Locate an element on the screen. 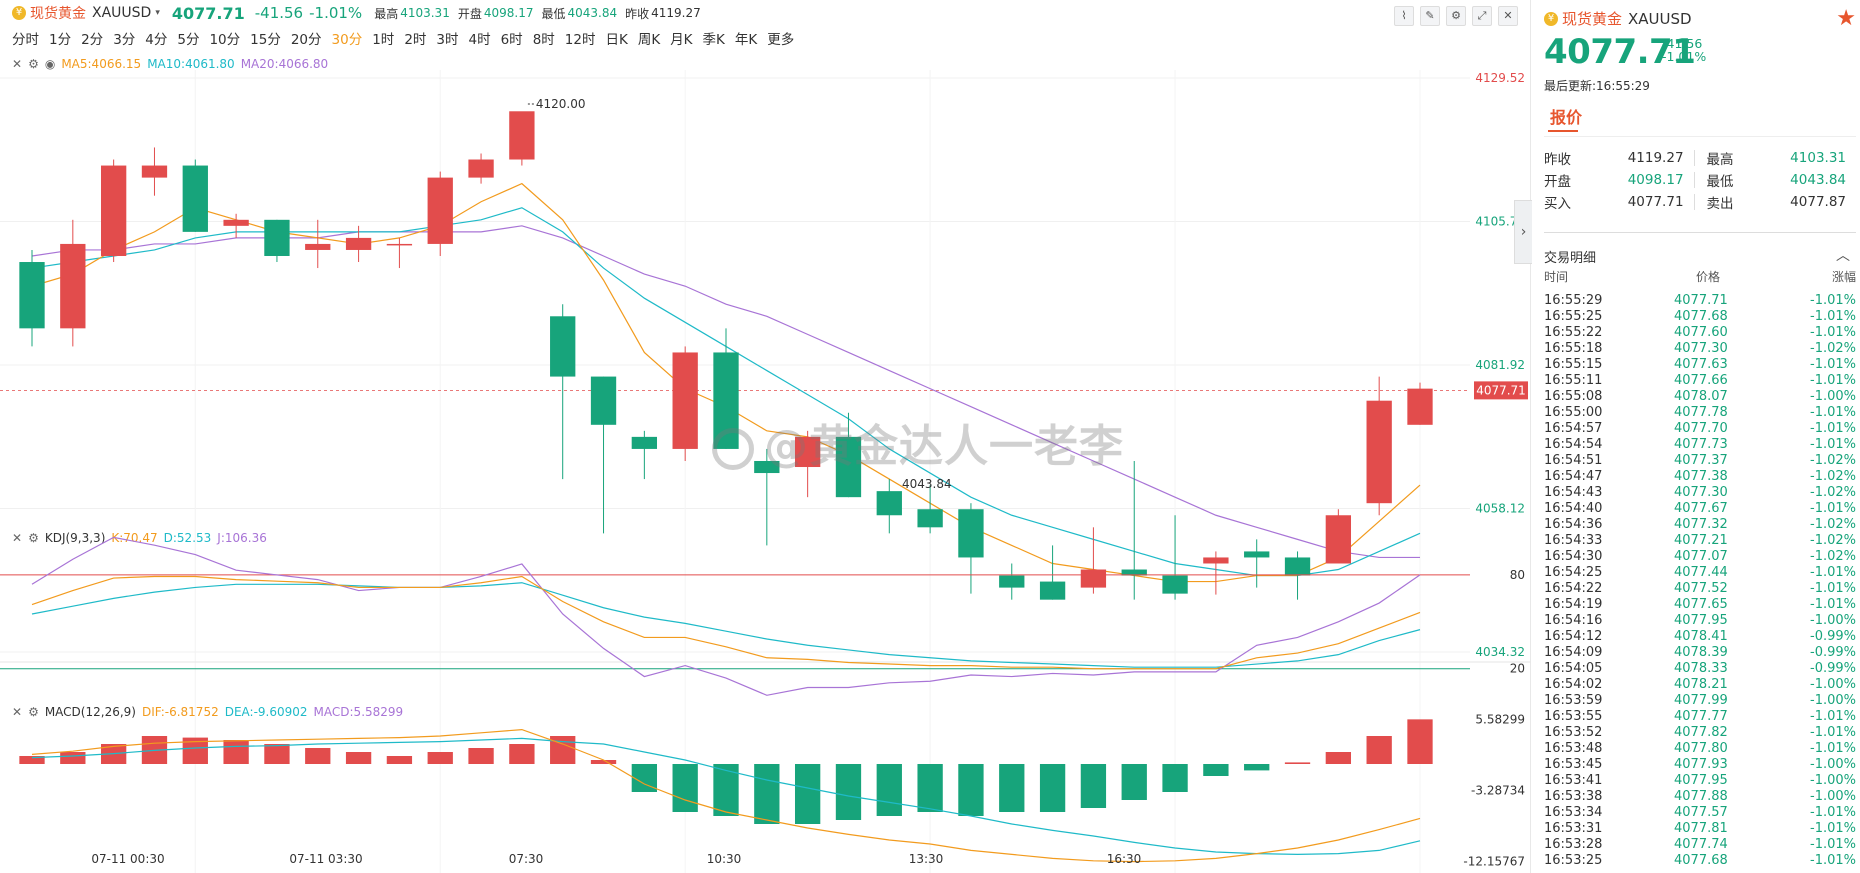  period-13: 4时 is located at coordinates (479, 40).